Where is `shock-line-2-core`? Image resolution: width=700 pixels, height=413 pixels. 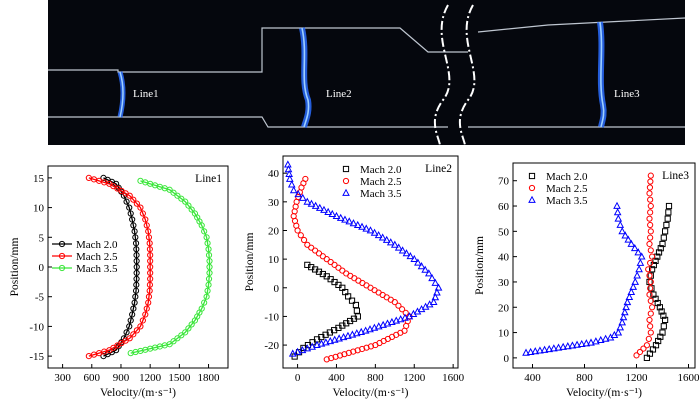 shock-line-2-core is located at coordinates (305, 77).